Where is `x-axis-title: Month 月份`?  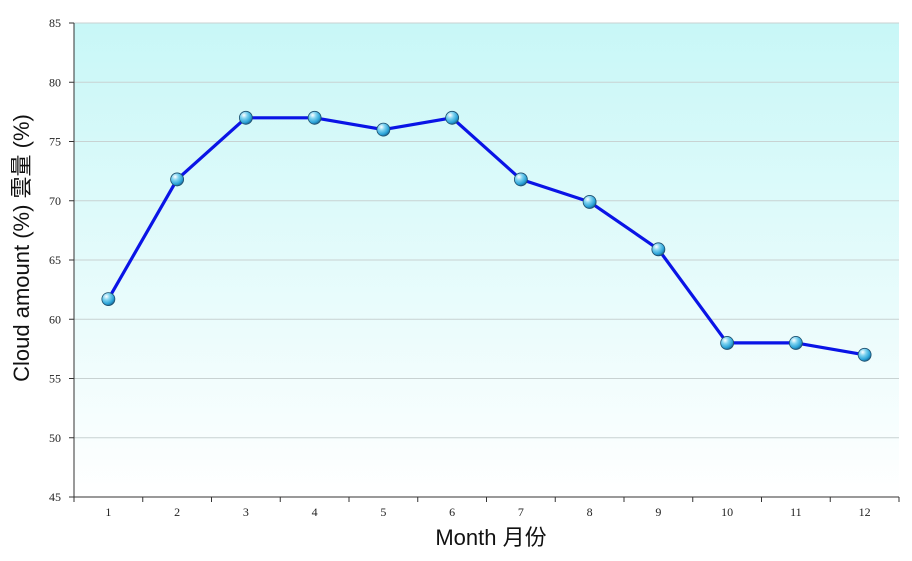
x-axis-title: Month 月份 is located at coordinates (490, 537).